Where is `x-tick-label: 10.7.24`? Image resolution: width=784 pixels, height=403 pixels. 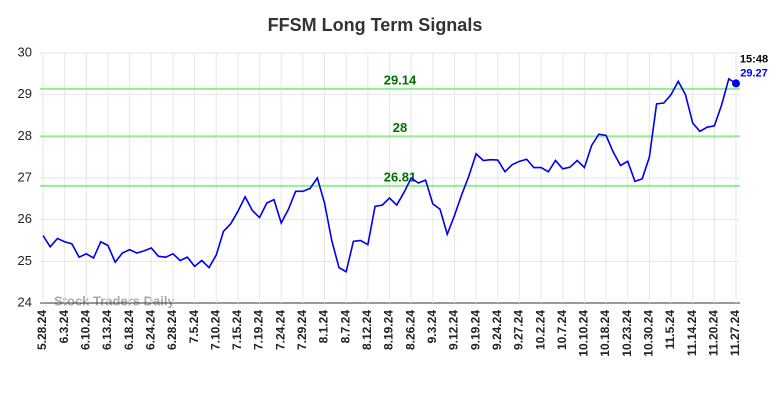 x-tick-label: 10.7.24 is located at coordinates (562, 330).